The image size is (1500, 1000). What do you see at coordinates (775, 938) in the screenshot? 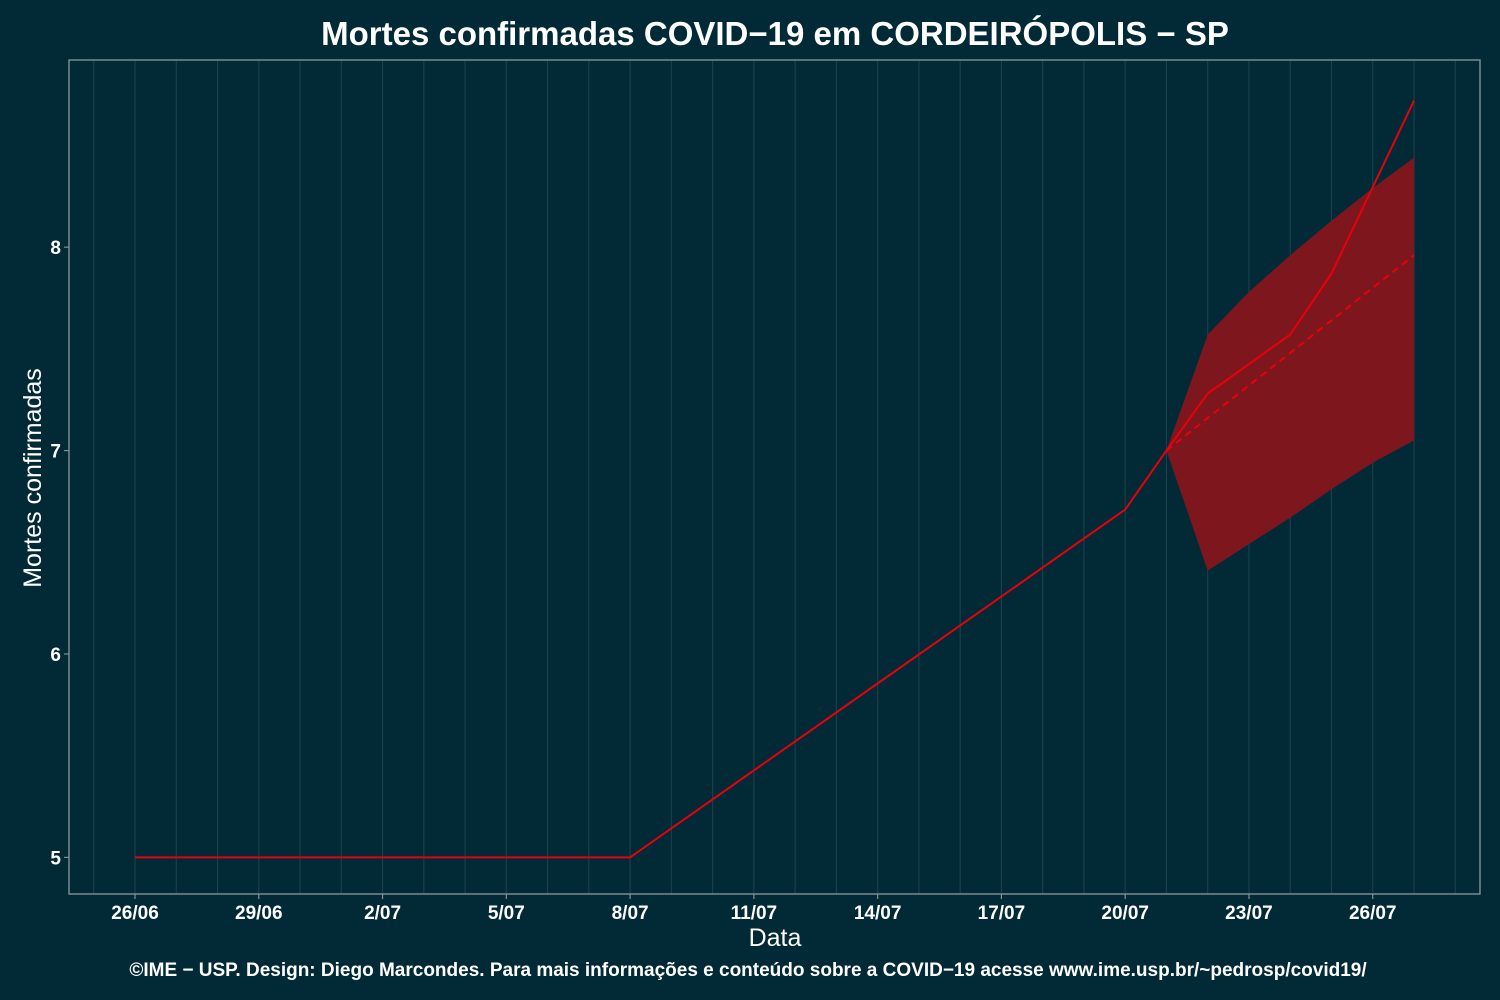
I see `x-axis-title: Data` at bounding box center [775, 938].